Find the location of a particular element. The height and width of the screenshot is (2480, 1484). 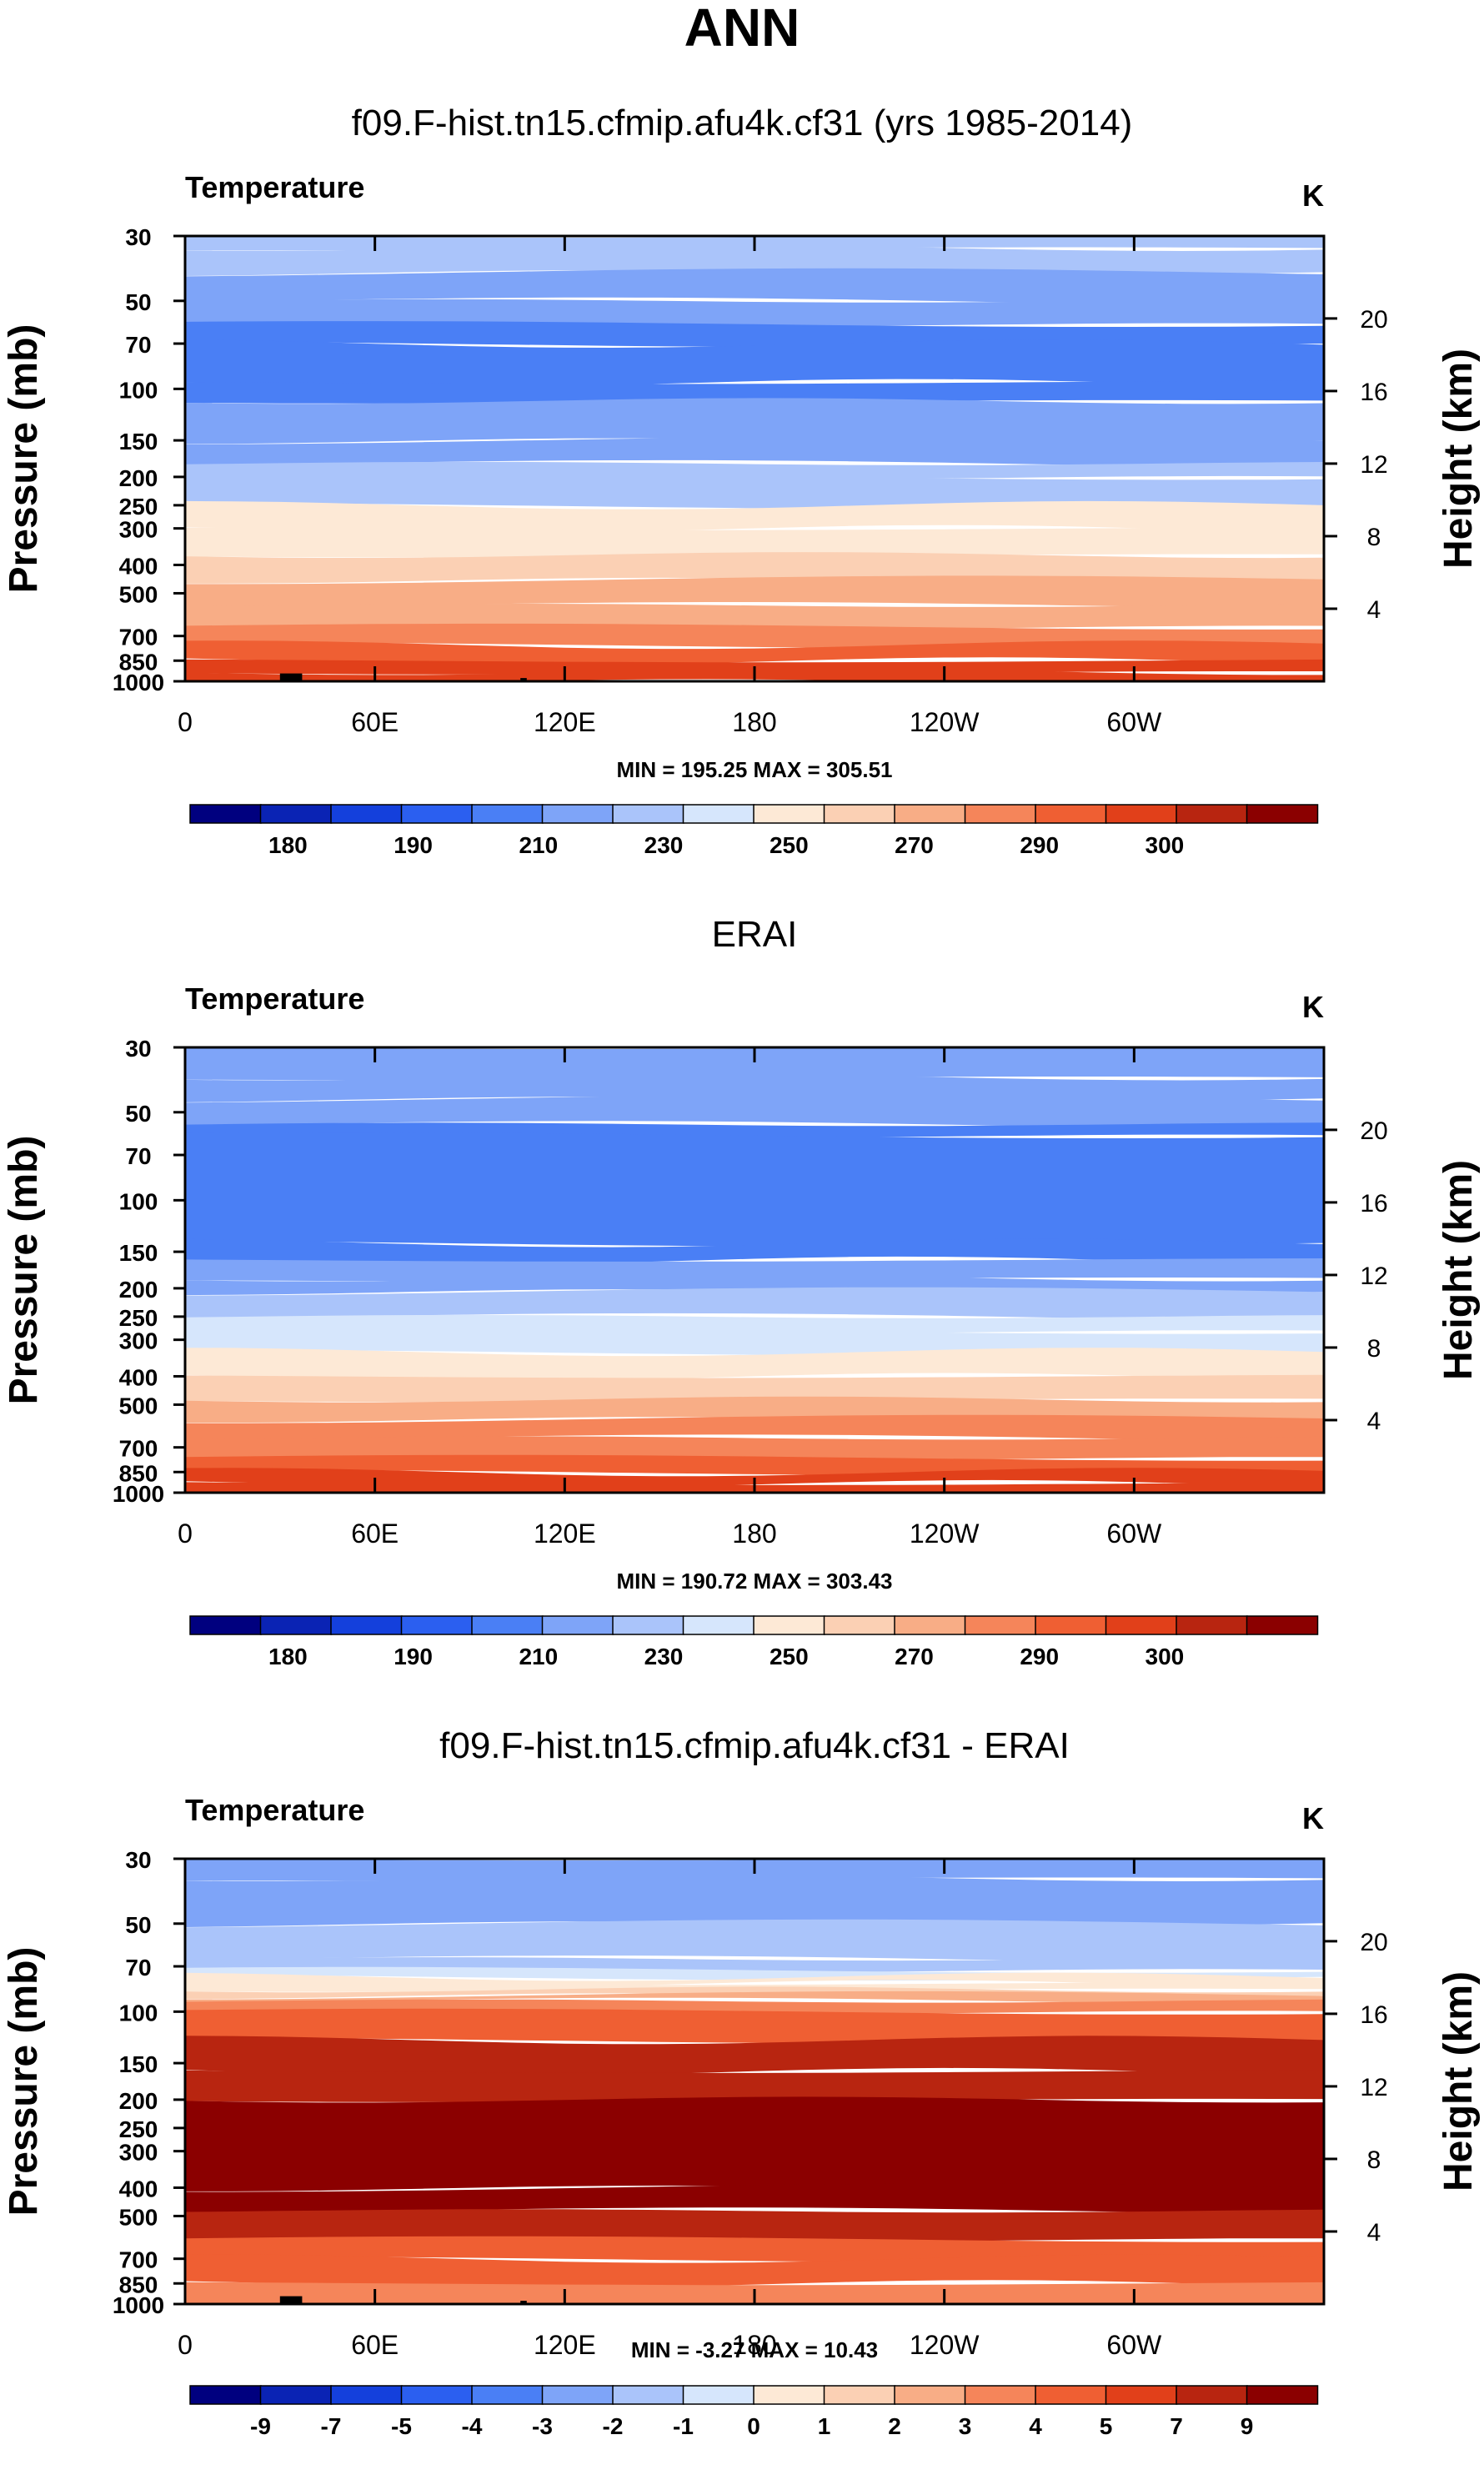

min-max-label: MIN = -3.27 MAX = 10.43 is located at coordinates (754, 2349).